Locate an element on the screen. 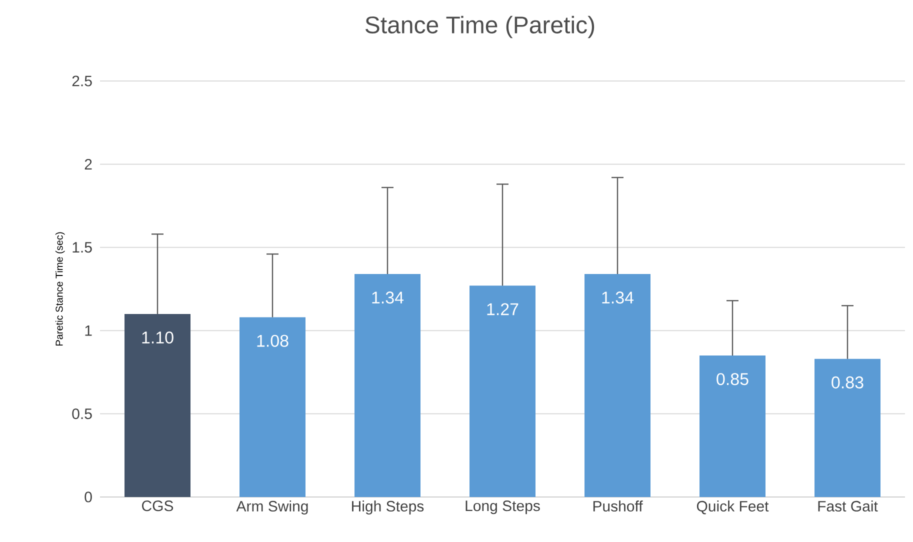  x-tick-label: Quick Feet is located at coordinates (732, 507).